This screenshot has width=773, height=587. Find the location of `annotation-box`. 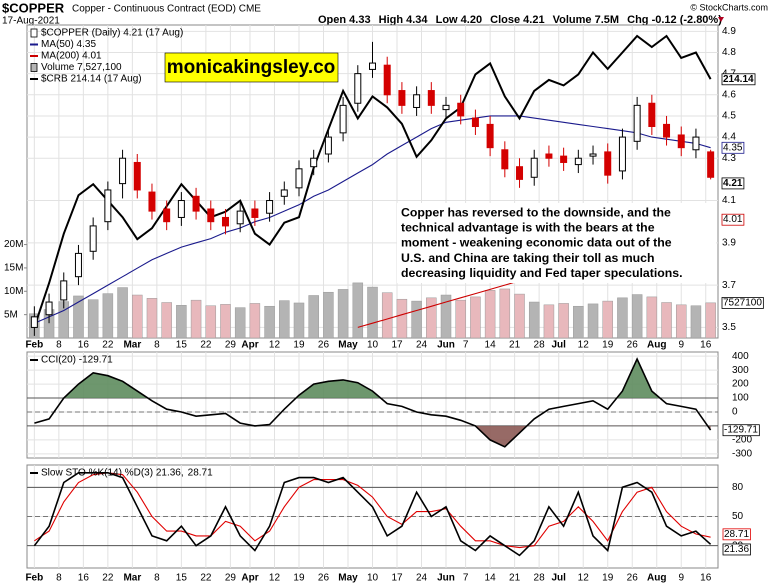

annotation-box is located at coordinates (556, 243).